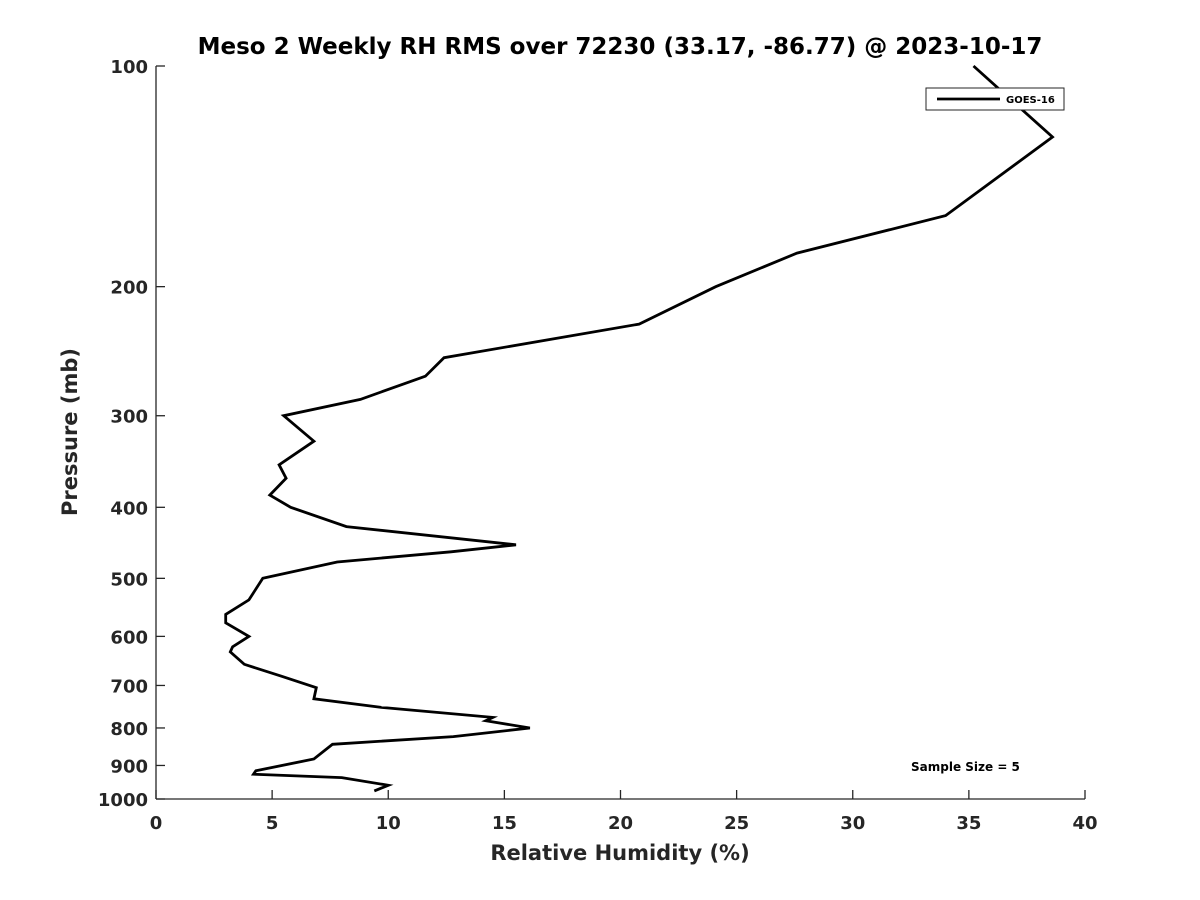 The width and height of the screenshot is (1200, 900). I want to click on x-tick-label: 0, so click(156, 823).